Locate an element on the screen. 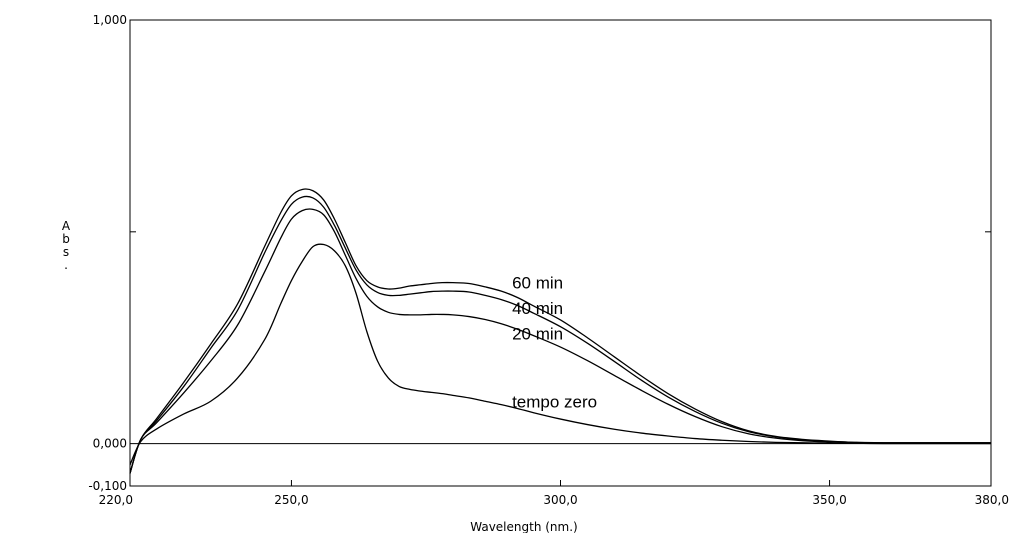 Image resolution: width=1011 pixels, height=533 pixels. y-tick-label: -0,100 is located at coordinates (107, 486).